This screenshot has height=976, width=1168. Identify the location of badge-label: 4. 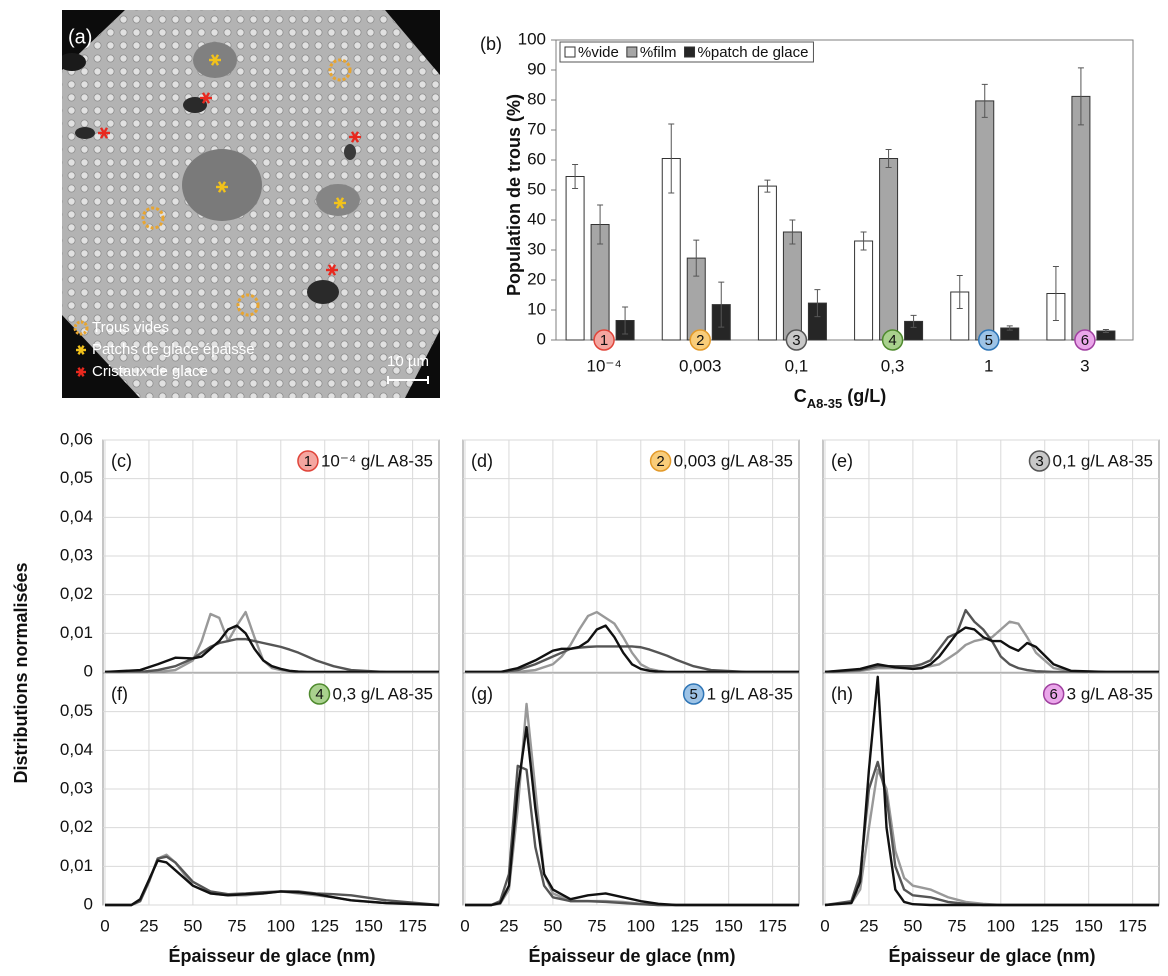
(319, 694).